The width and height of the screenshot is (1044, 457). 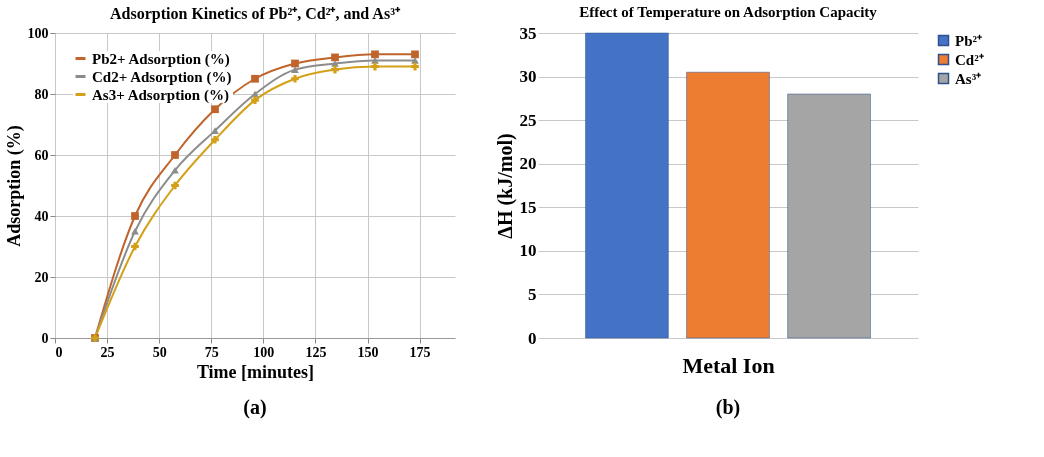 I want to click on legend-label: Cd²⁺, so click(x=969, y=59).